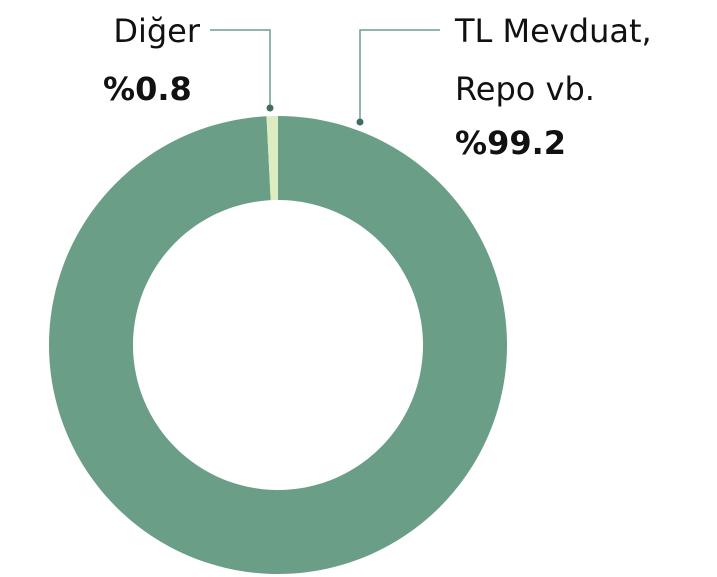 The width and height of the screenshot is (717, 577). I want to click on slice-value-label: %0.8, so click(147, 89).